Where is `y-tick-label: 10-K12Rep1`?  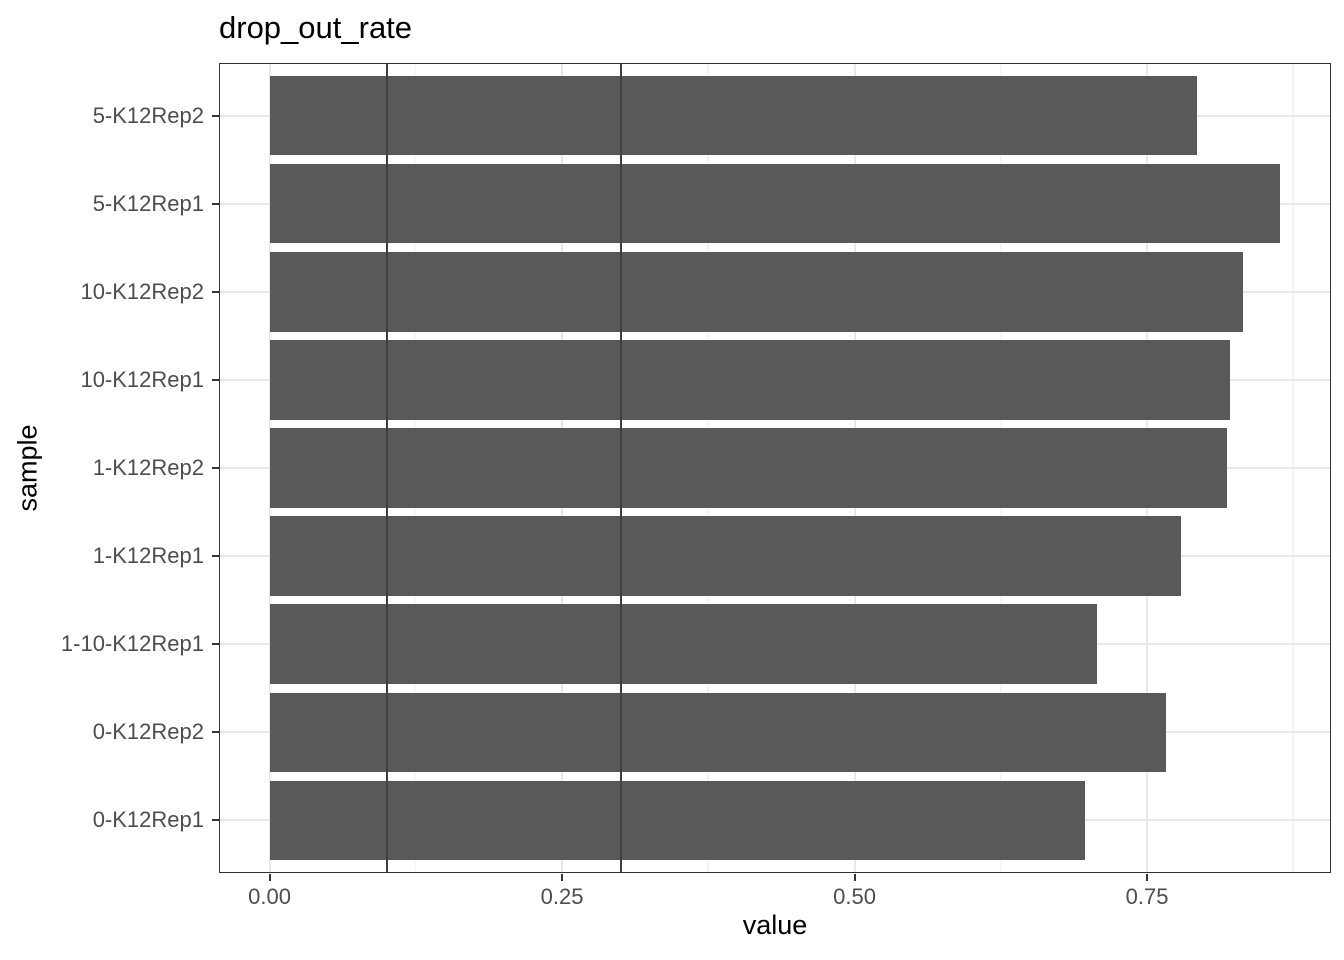 y-tick-label: 10-K12Rep1 is located at coordinates (142, 379).